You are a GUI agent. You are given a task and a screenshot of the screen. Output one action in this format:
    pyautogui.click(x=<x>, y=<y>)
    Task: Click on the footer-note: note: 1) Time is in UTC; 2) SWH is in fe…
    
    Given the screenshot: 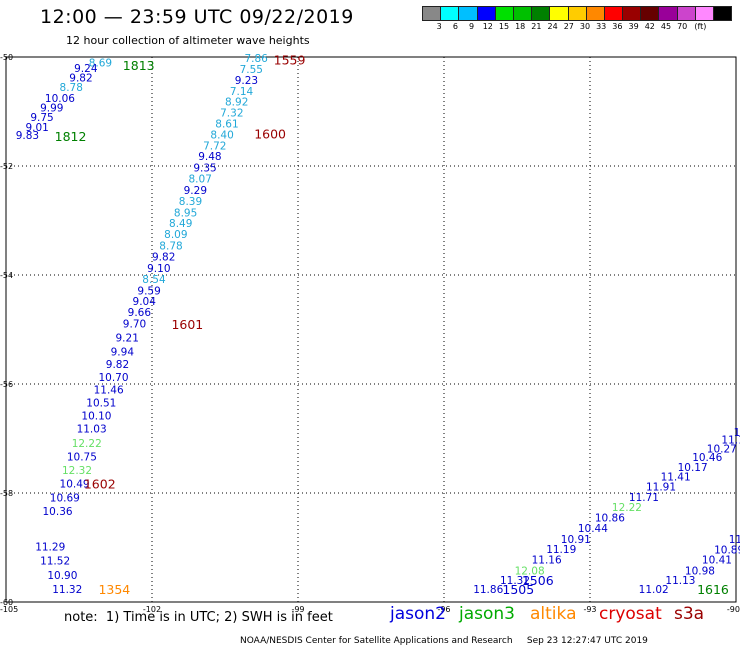 What is the action you would take?
    pyautogui.click(x=198, y=617)
    